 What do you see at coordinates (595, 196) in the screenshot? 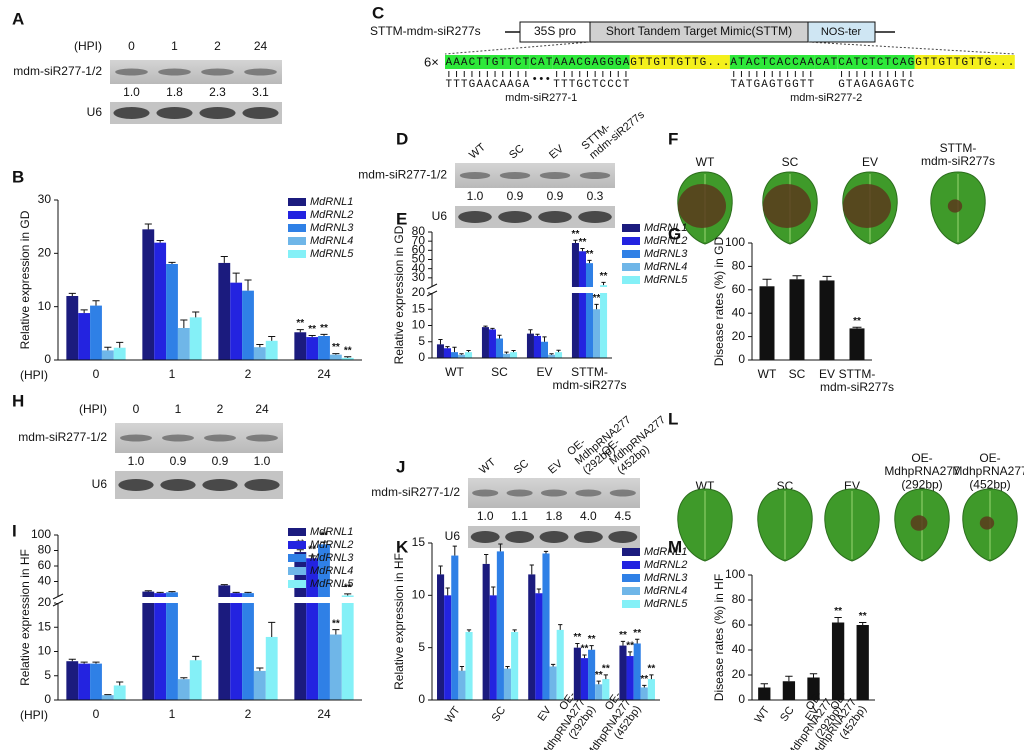
I see `quant-label: 0.3` at bounding box center [595, 196].